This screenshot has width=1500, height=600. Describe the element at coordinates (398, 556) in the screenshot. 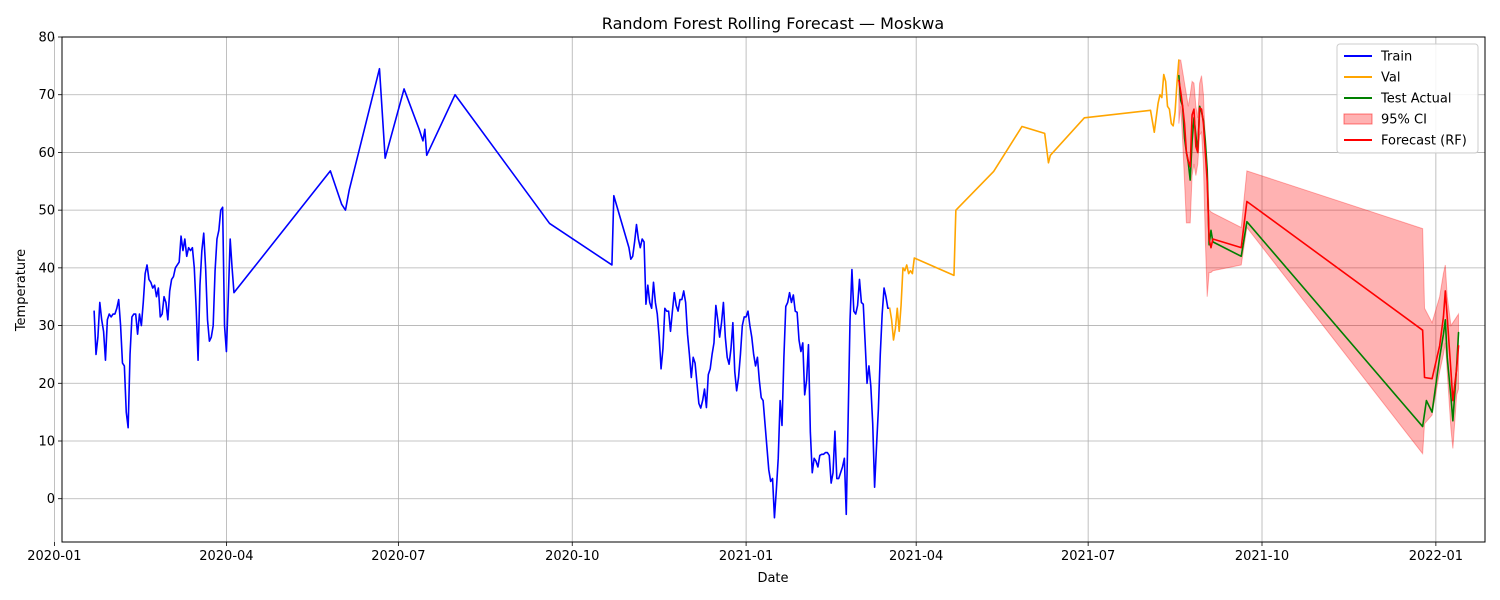

I see `x-tick-label: 2020-07` at that location.